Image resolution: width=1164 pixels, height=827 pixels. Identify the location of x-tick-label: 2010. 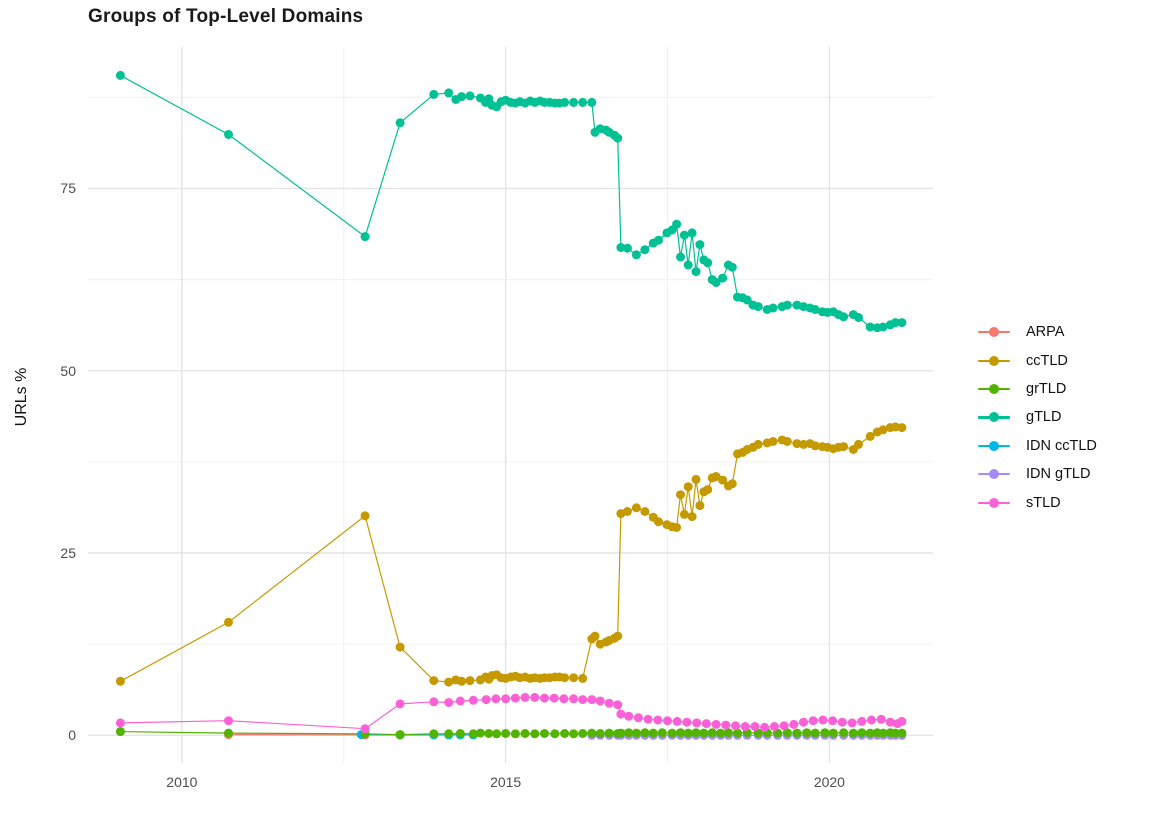
(182, 782).